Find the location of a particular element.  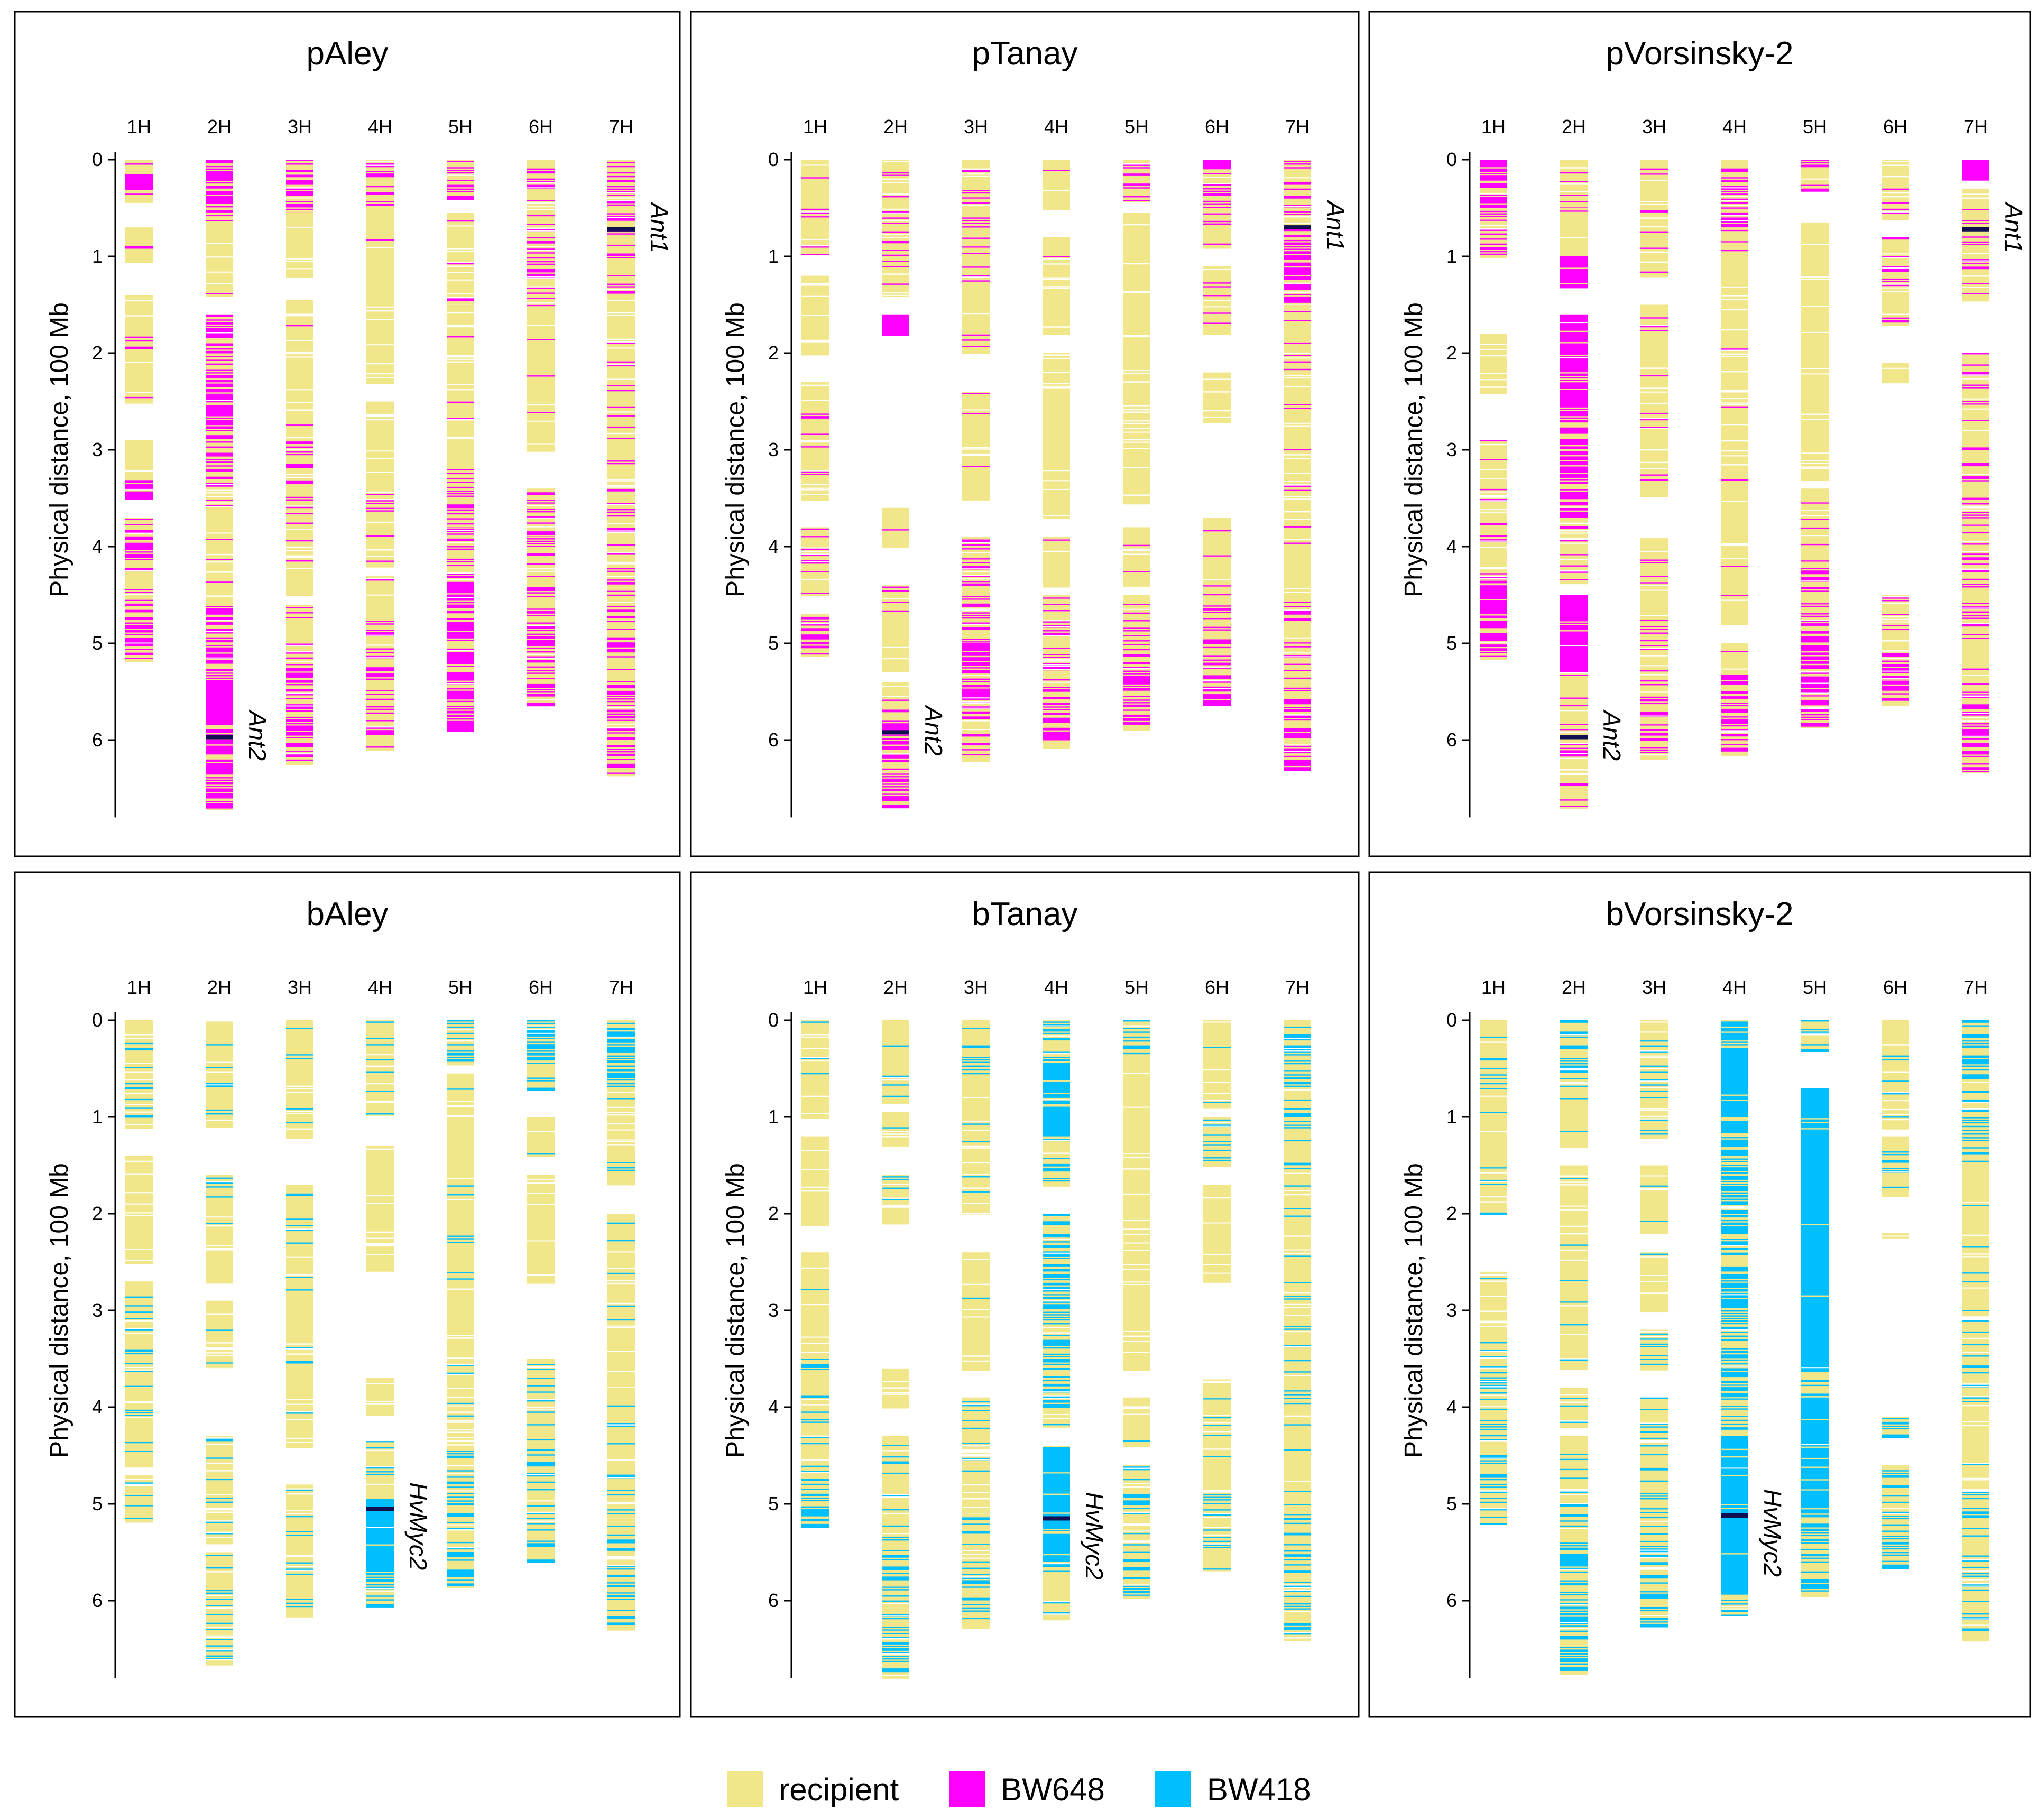

chromosome-2h: 2H is located at coordinates (219, 463).